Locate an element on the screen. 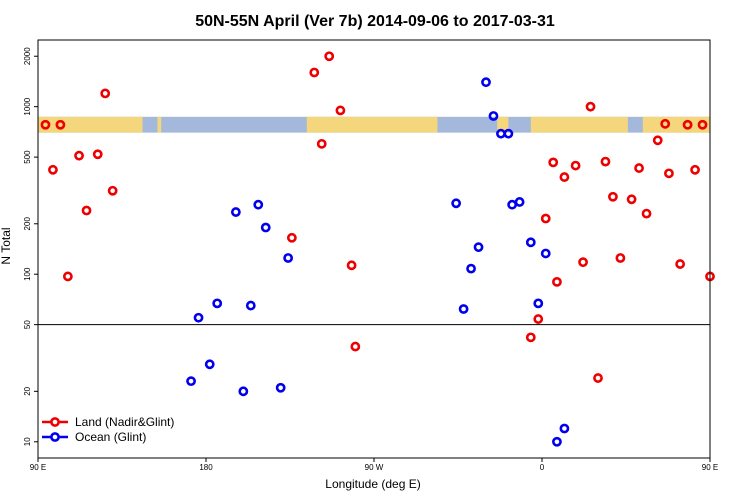 The width and height of the screenshot is (750, 500). land-ocean-strip is located at coordinates (374, 124).